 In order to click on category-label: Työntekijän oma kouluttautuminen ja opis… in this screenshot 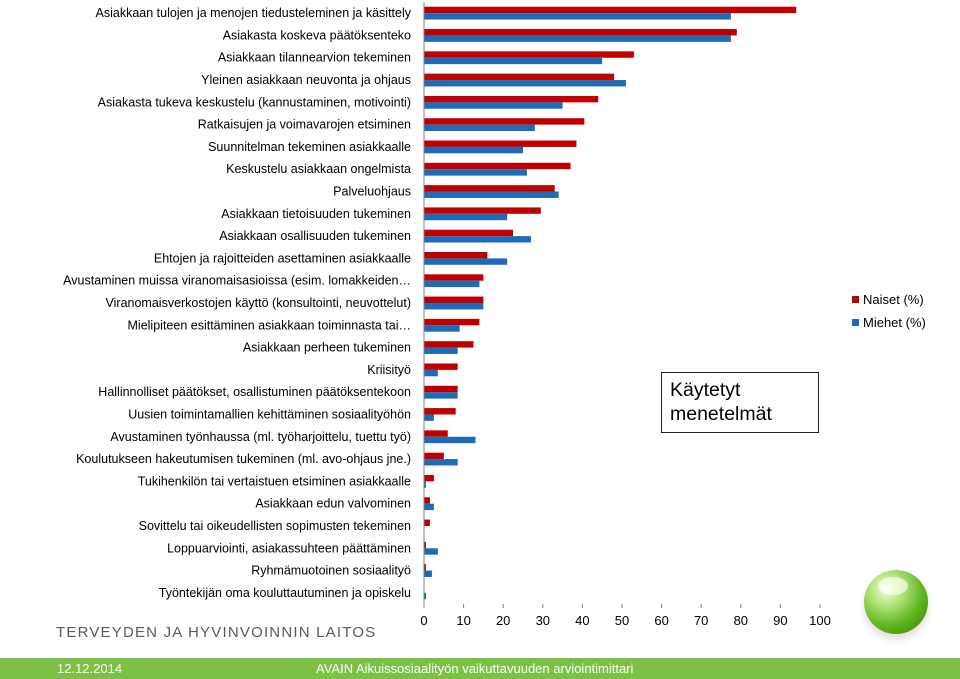, I will do `click(285, 593)`.